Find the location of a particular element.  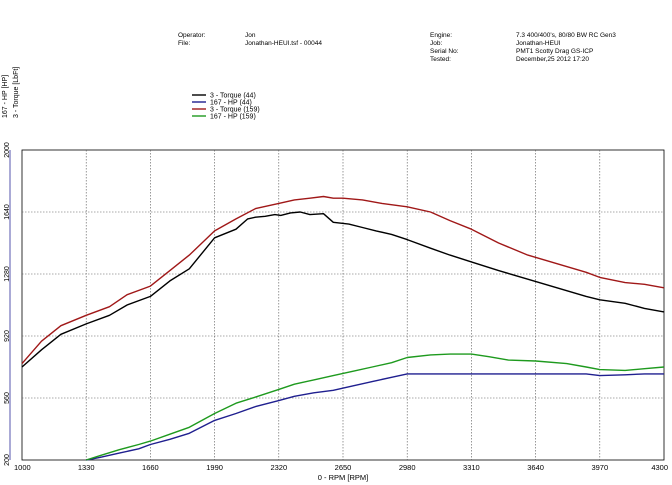

x-tick-label: 1000 is located at coordinates (22, 467).